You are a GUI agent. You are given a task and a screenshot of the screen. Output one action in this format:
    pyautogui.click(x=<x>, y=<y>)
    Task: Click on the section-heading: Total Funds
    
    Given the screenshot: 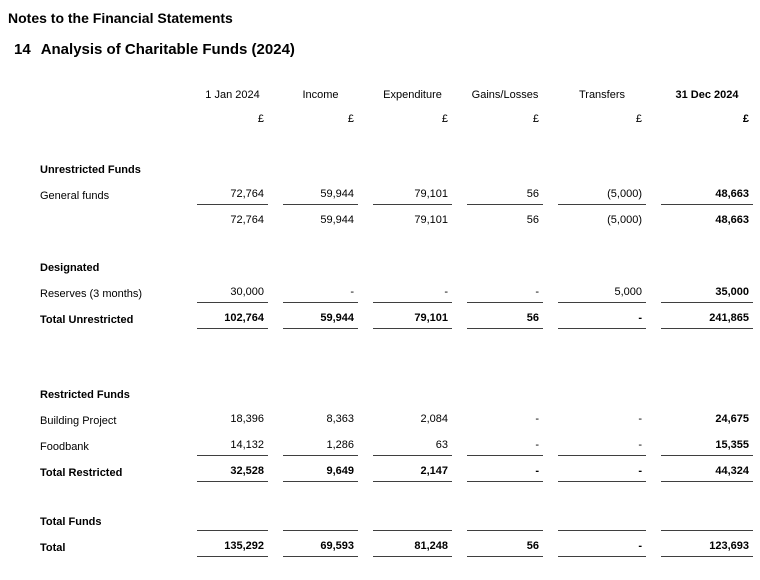 What is the action you would take?
    pyautogui.click(x=71, y=522)
    